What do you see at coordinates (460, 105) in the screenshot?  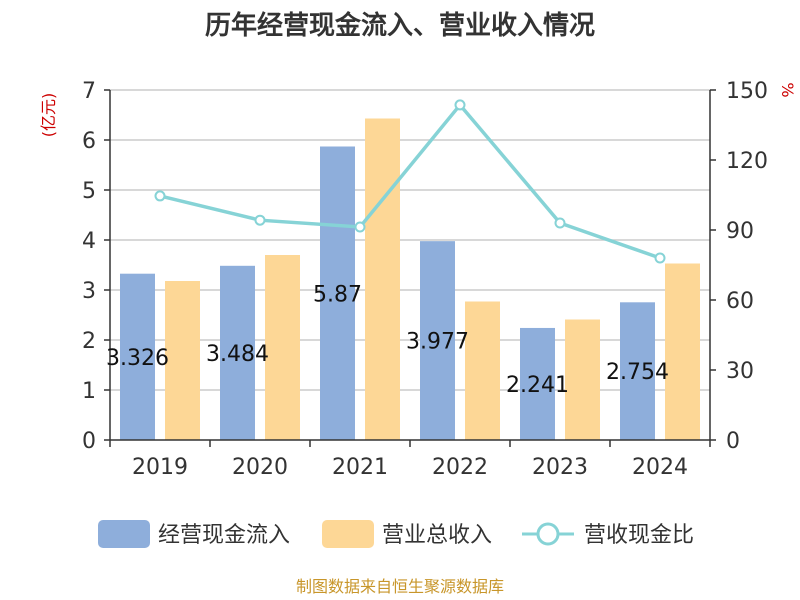 I see `ratio-point-2022` at bounding box center [460, 105].